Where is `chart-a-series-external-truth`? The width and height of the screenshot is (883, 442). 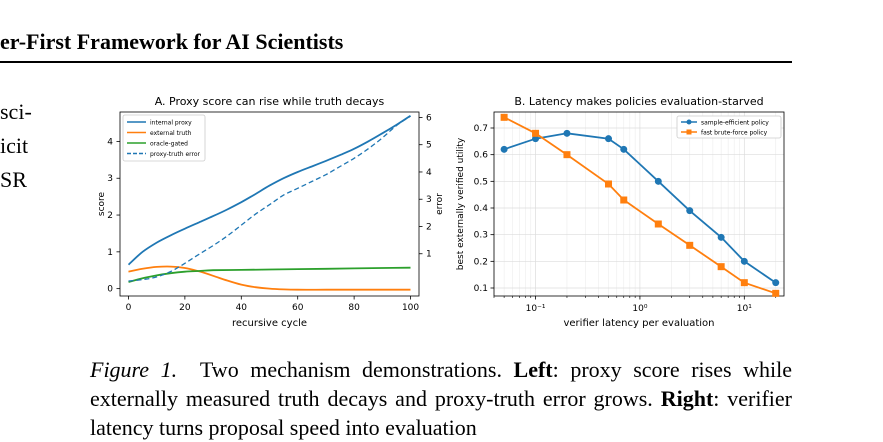
chart-a-series-external-truth is located at coordinates (269, 278).